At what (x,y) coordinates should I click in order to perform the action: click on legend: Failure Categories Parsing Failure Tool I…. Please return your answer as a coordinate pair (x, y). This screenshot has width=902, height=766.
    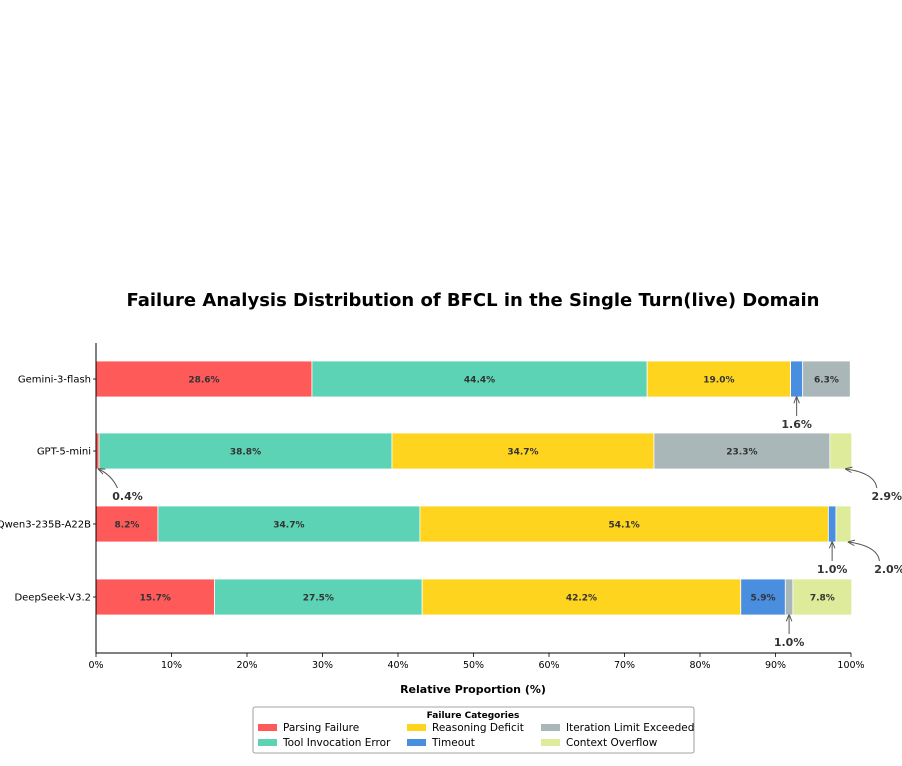
    Looking at the image, I should click on (473, 730).